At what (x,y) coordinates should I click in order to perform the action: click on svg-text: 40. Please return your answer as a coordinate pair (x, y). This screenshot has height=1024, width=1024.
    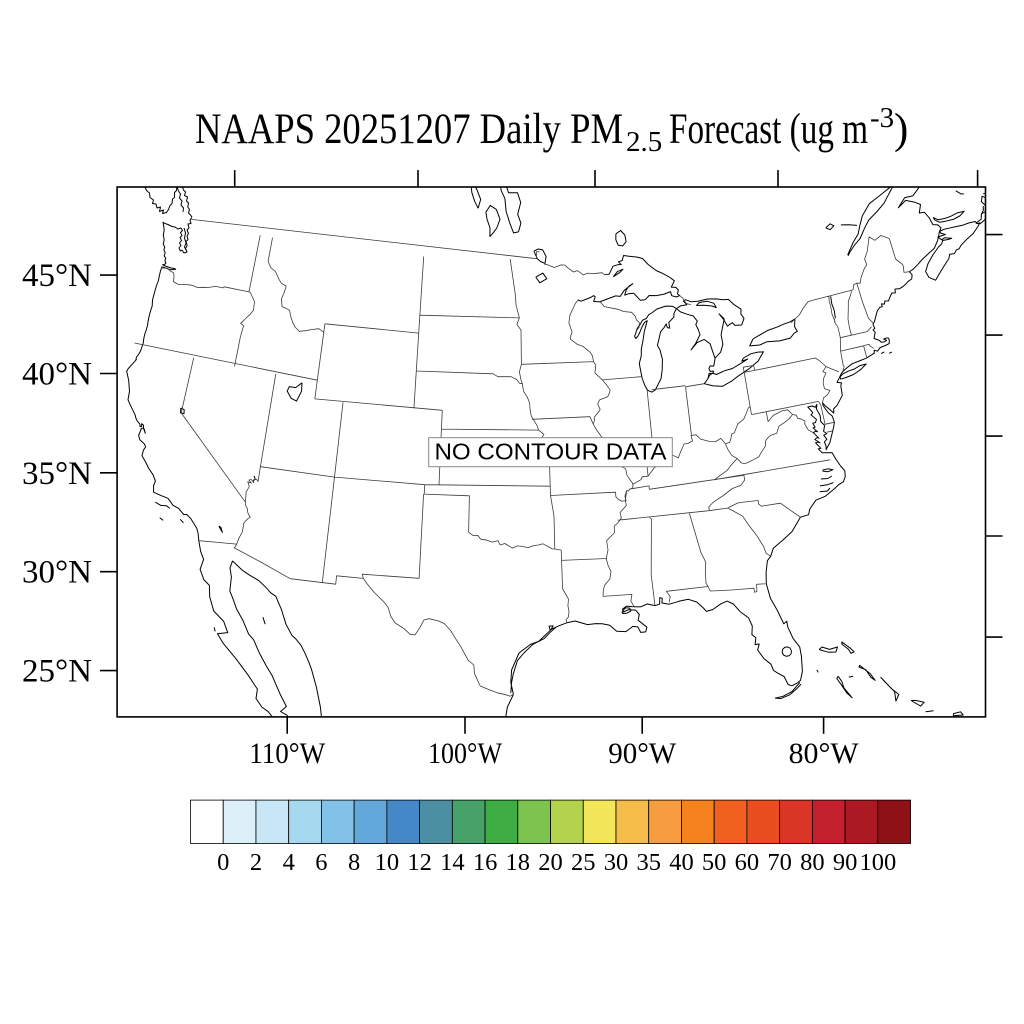
    Looking at the image, I should click on (681, 862).